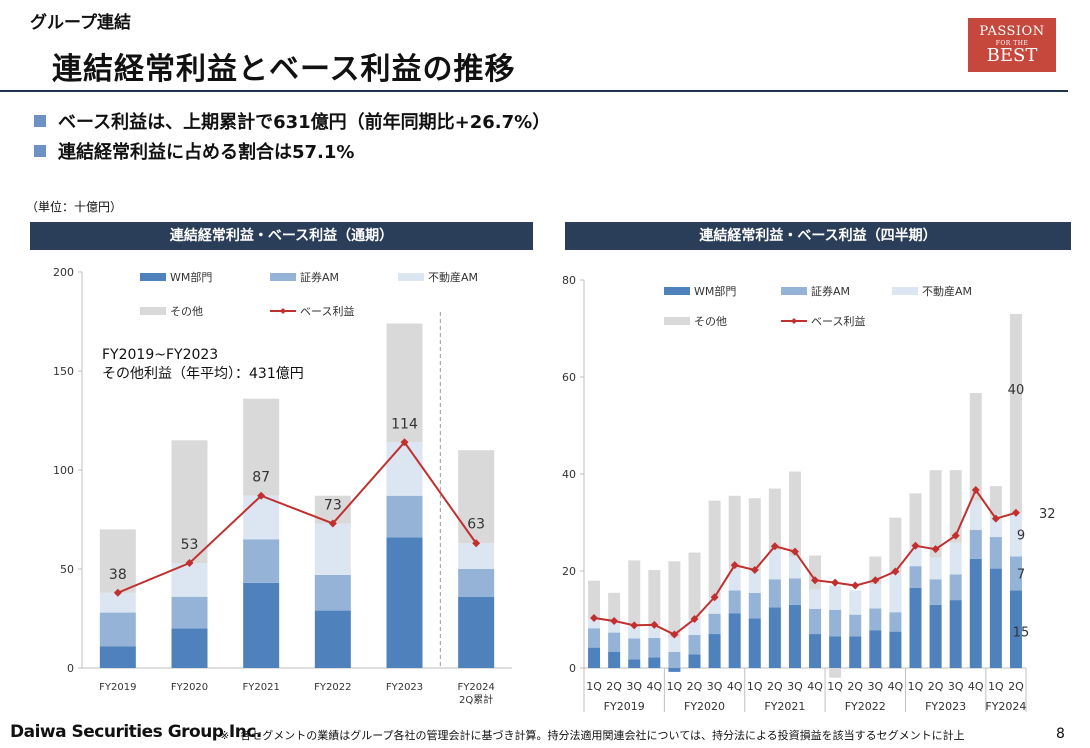 The image size is (1090, 748). What do you see at coordinates (1021, 574) in the screenshot?
I see `data-label: 7` at bounding box center [1021, 574].